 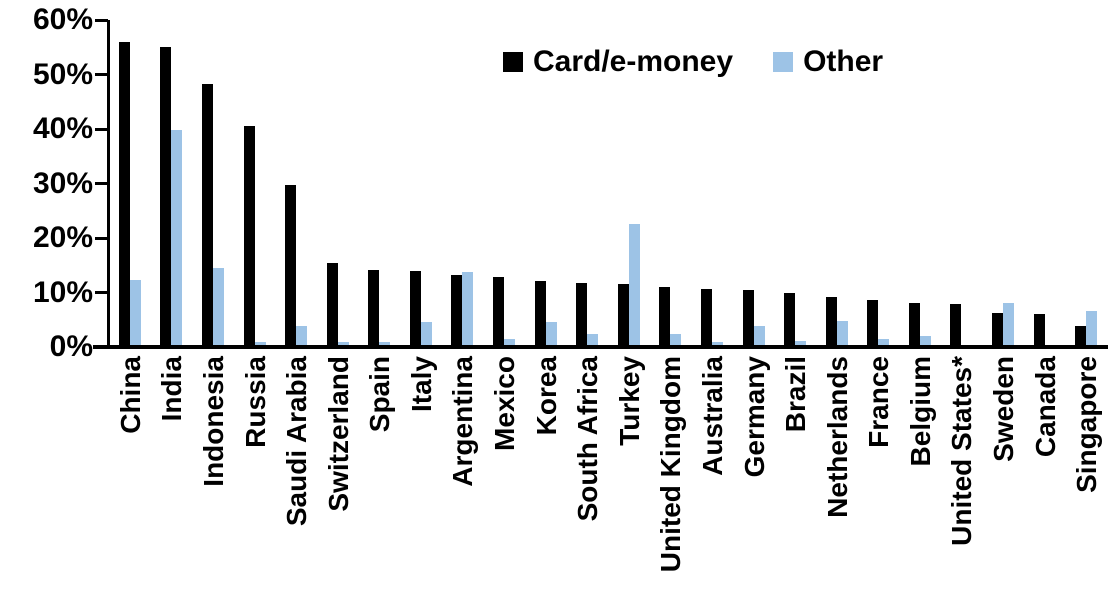 What do you see at coordinates (717, 344) in the screenshot?
I see `bar-other-australia` at bounding box center [717, 344].